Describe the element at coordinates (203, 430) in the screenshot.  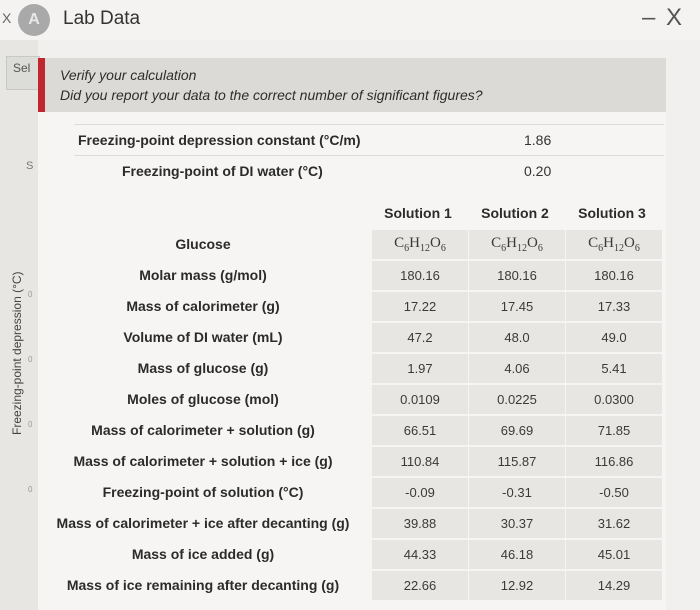
I see `row-label: Mass of calorimeter + solution (g)` at that location.